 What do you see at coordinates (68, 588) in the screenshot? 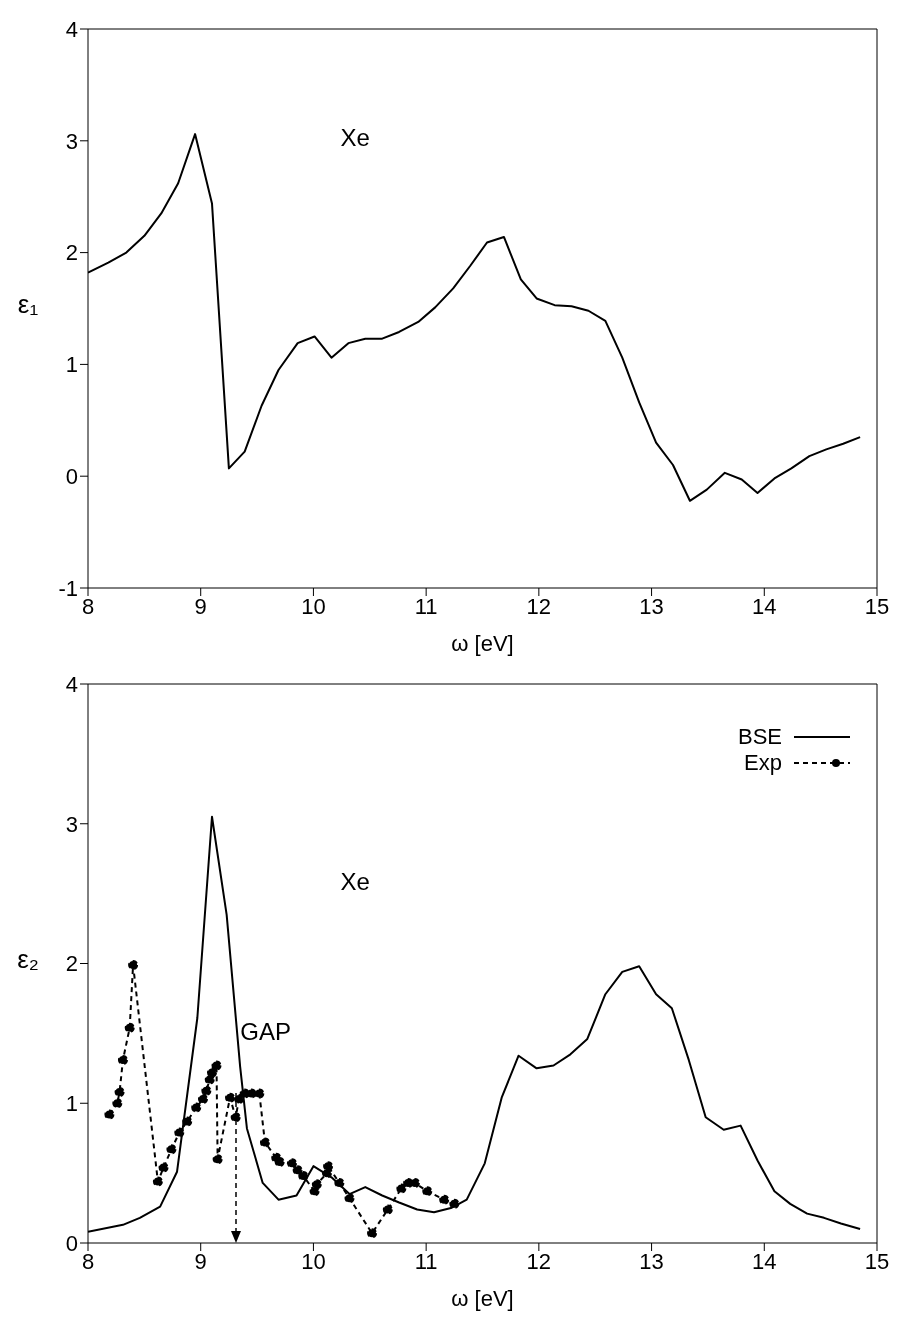
I see `y-tick-label: -1` at bounding box center [68, 588].